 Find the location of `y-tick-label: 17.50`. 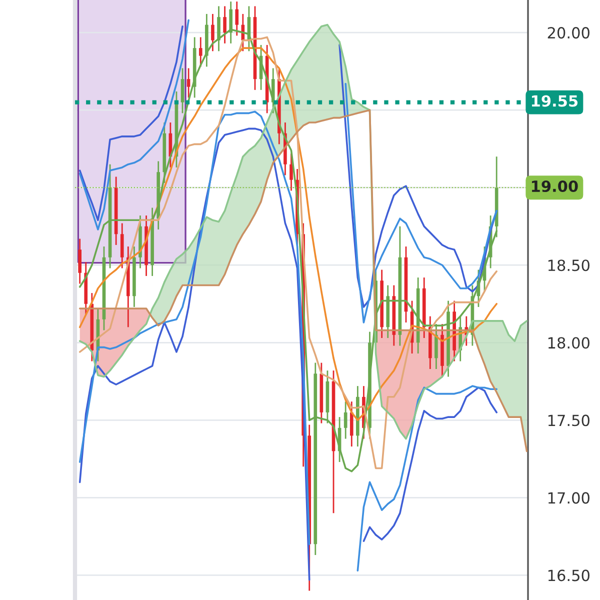

y-tick-label: 17.50 is located at coordinates (569, 420).